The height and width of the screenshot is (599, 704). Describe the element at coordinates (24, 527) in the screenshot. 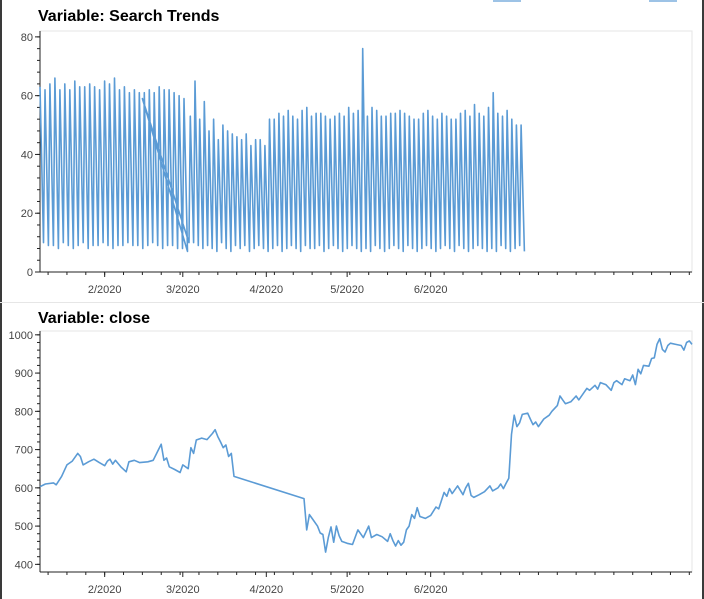

I see `y-tick-label-1-1: 500` at that location.